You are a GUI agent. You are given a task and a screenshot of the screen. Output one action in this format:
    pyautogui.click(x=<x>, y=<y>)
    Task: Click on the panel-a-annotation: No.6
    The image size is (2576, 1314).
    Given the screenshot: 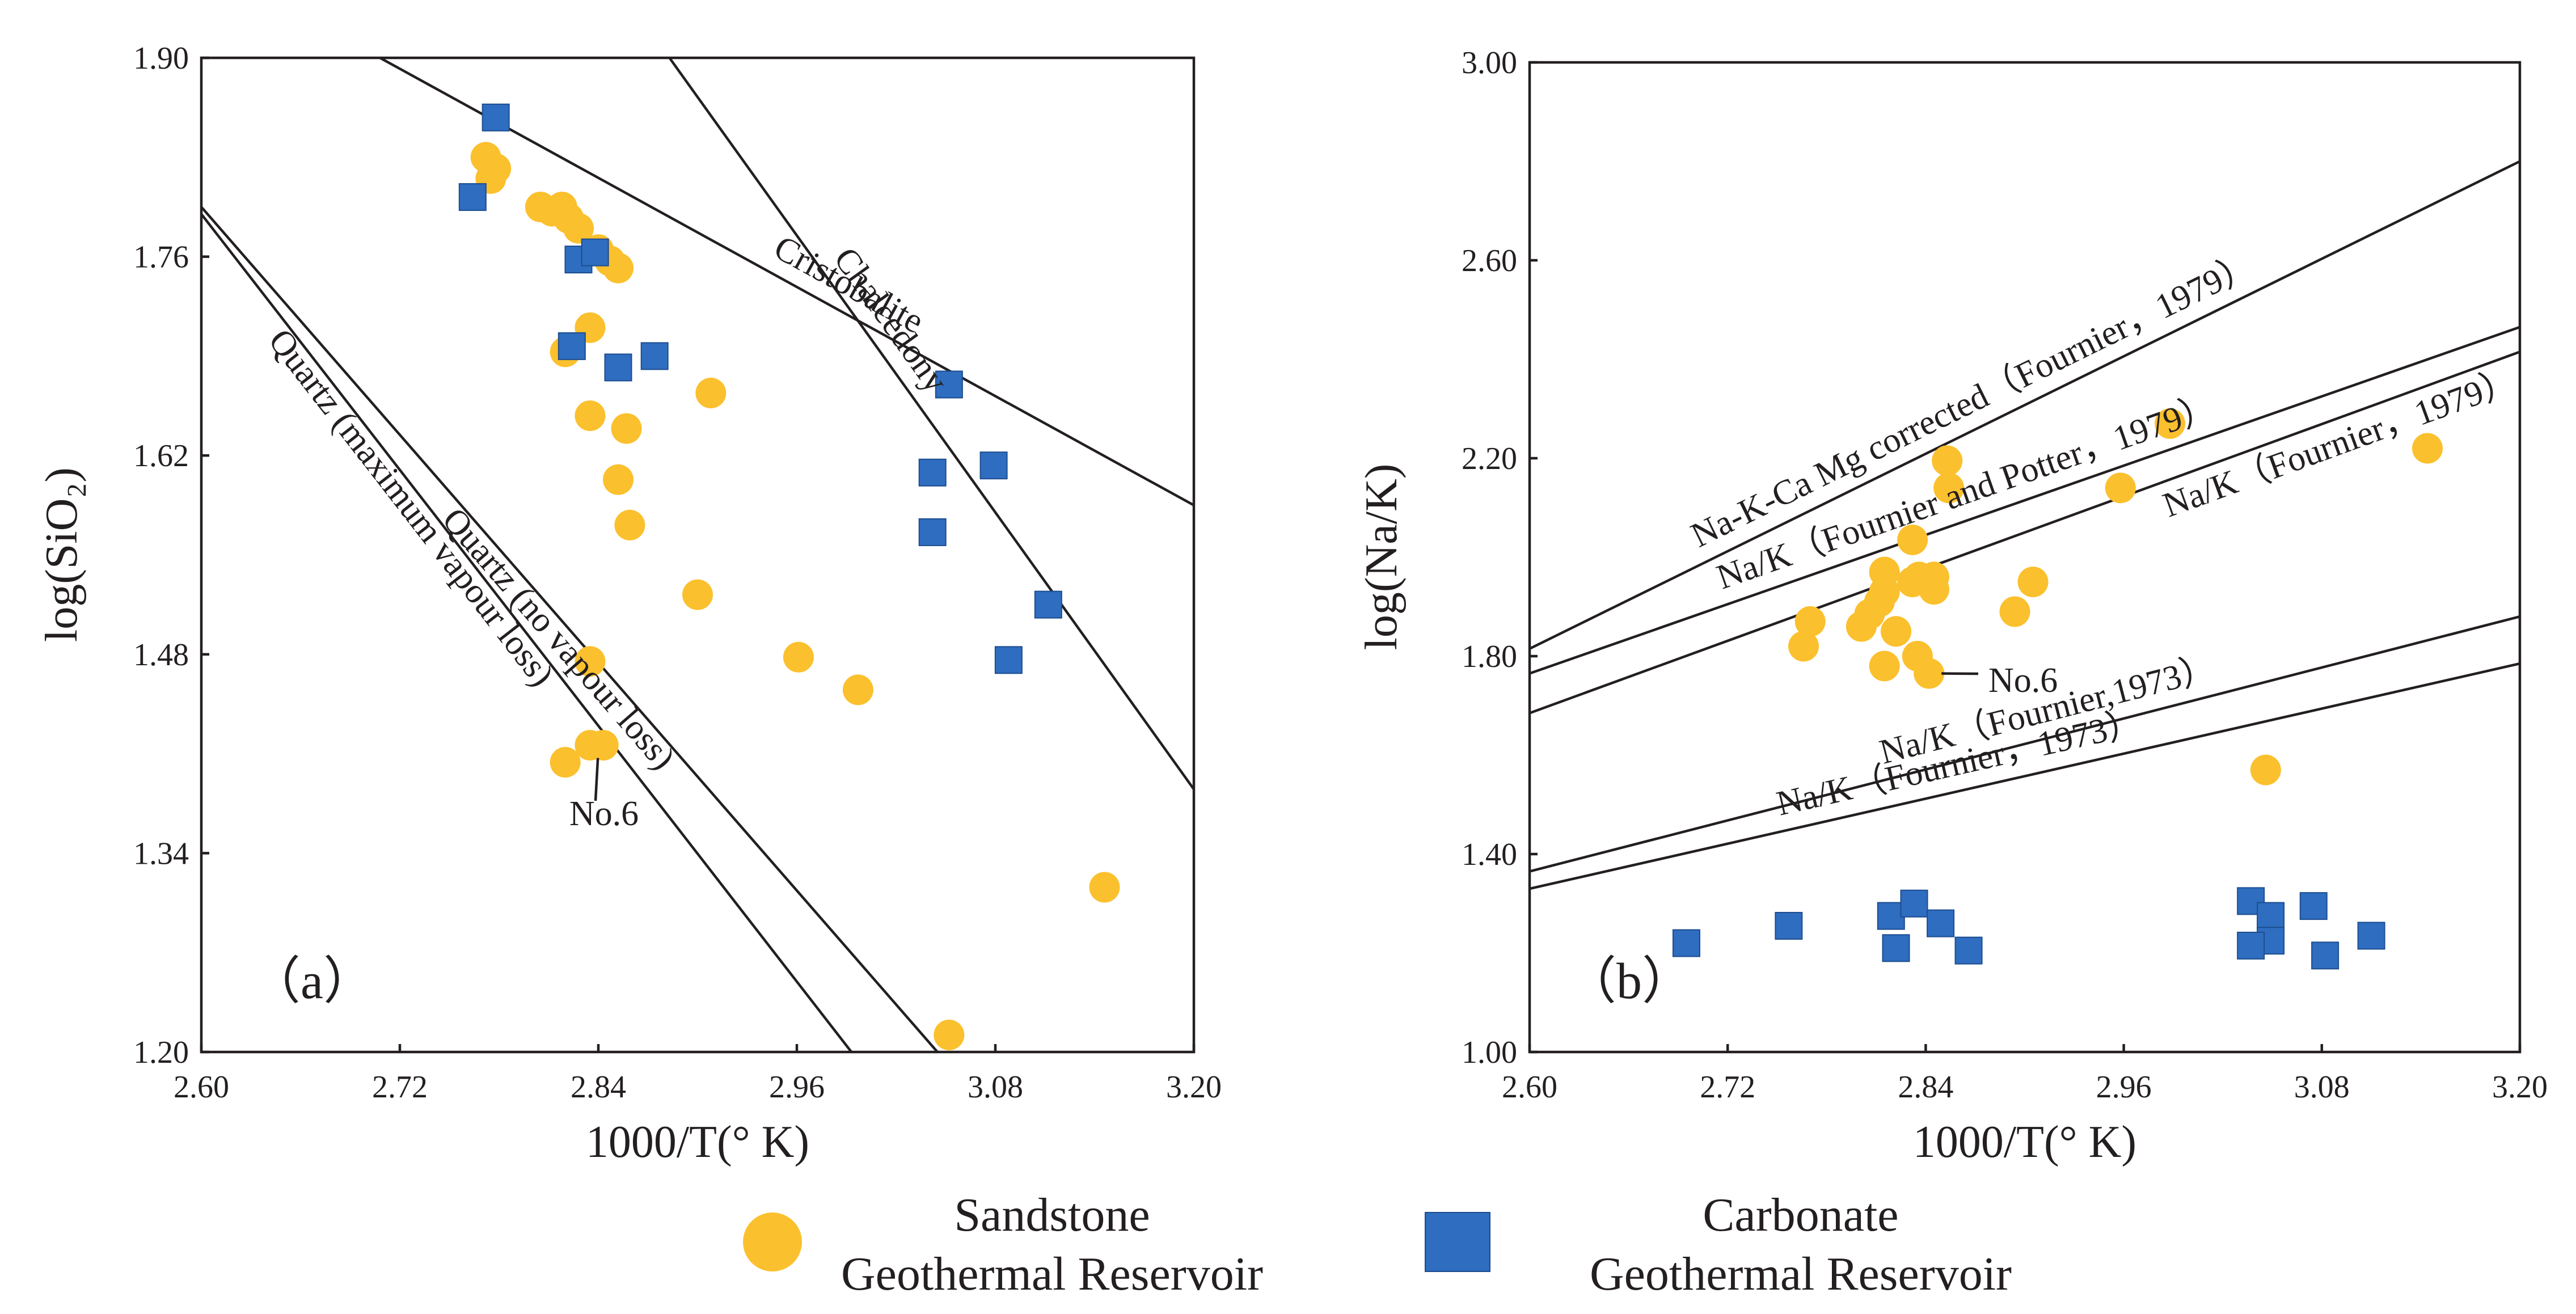 What is the action you would take?
    pyautogui.click(x=604, y=795)
    